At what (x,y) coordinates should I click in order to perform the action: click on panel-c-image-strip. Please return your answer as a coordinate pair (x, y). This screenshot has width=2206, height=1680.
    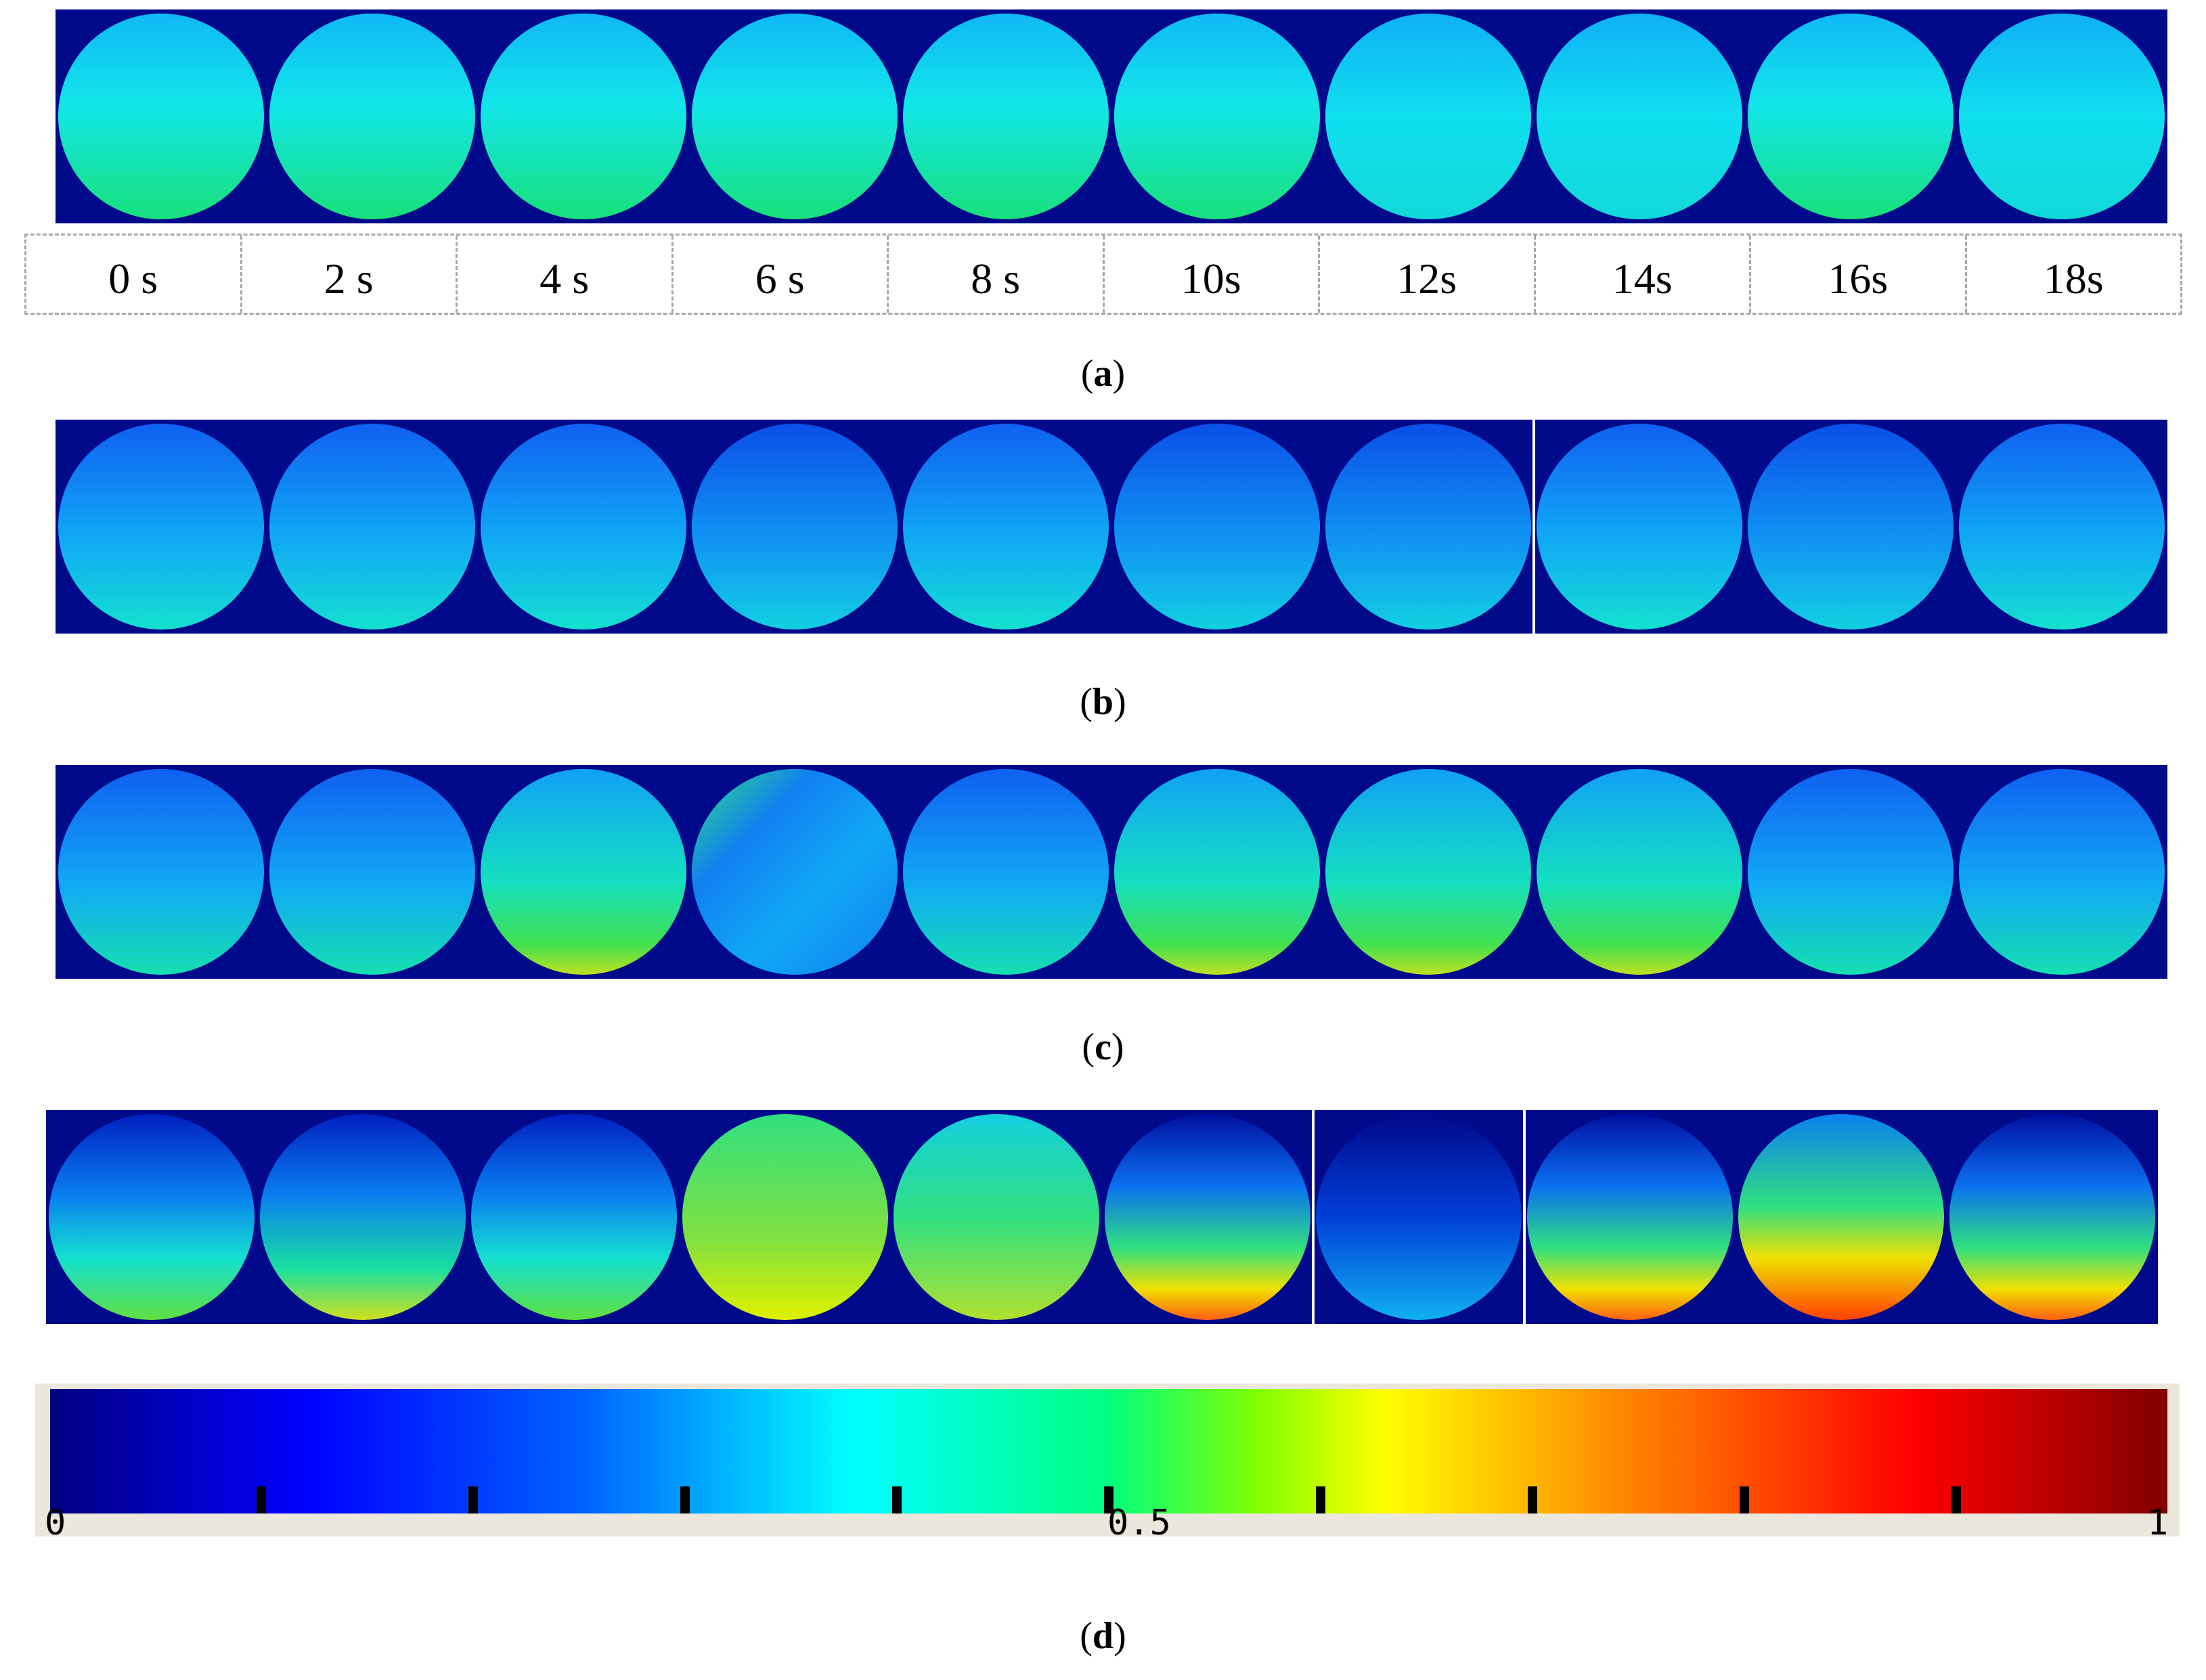
    Looking at the image, I should click on (1111, 872).